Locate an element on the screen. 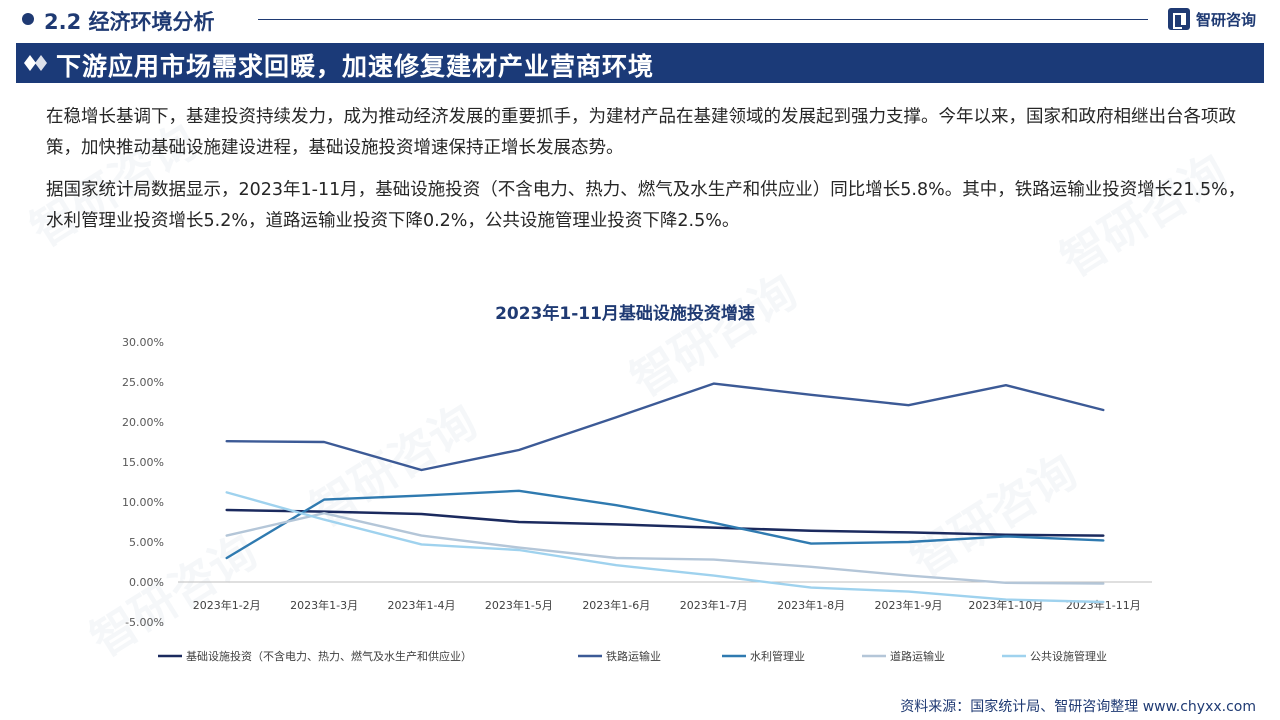  x-tick-label: 2023年1-4月 is located at coordinates (422, 605).